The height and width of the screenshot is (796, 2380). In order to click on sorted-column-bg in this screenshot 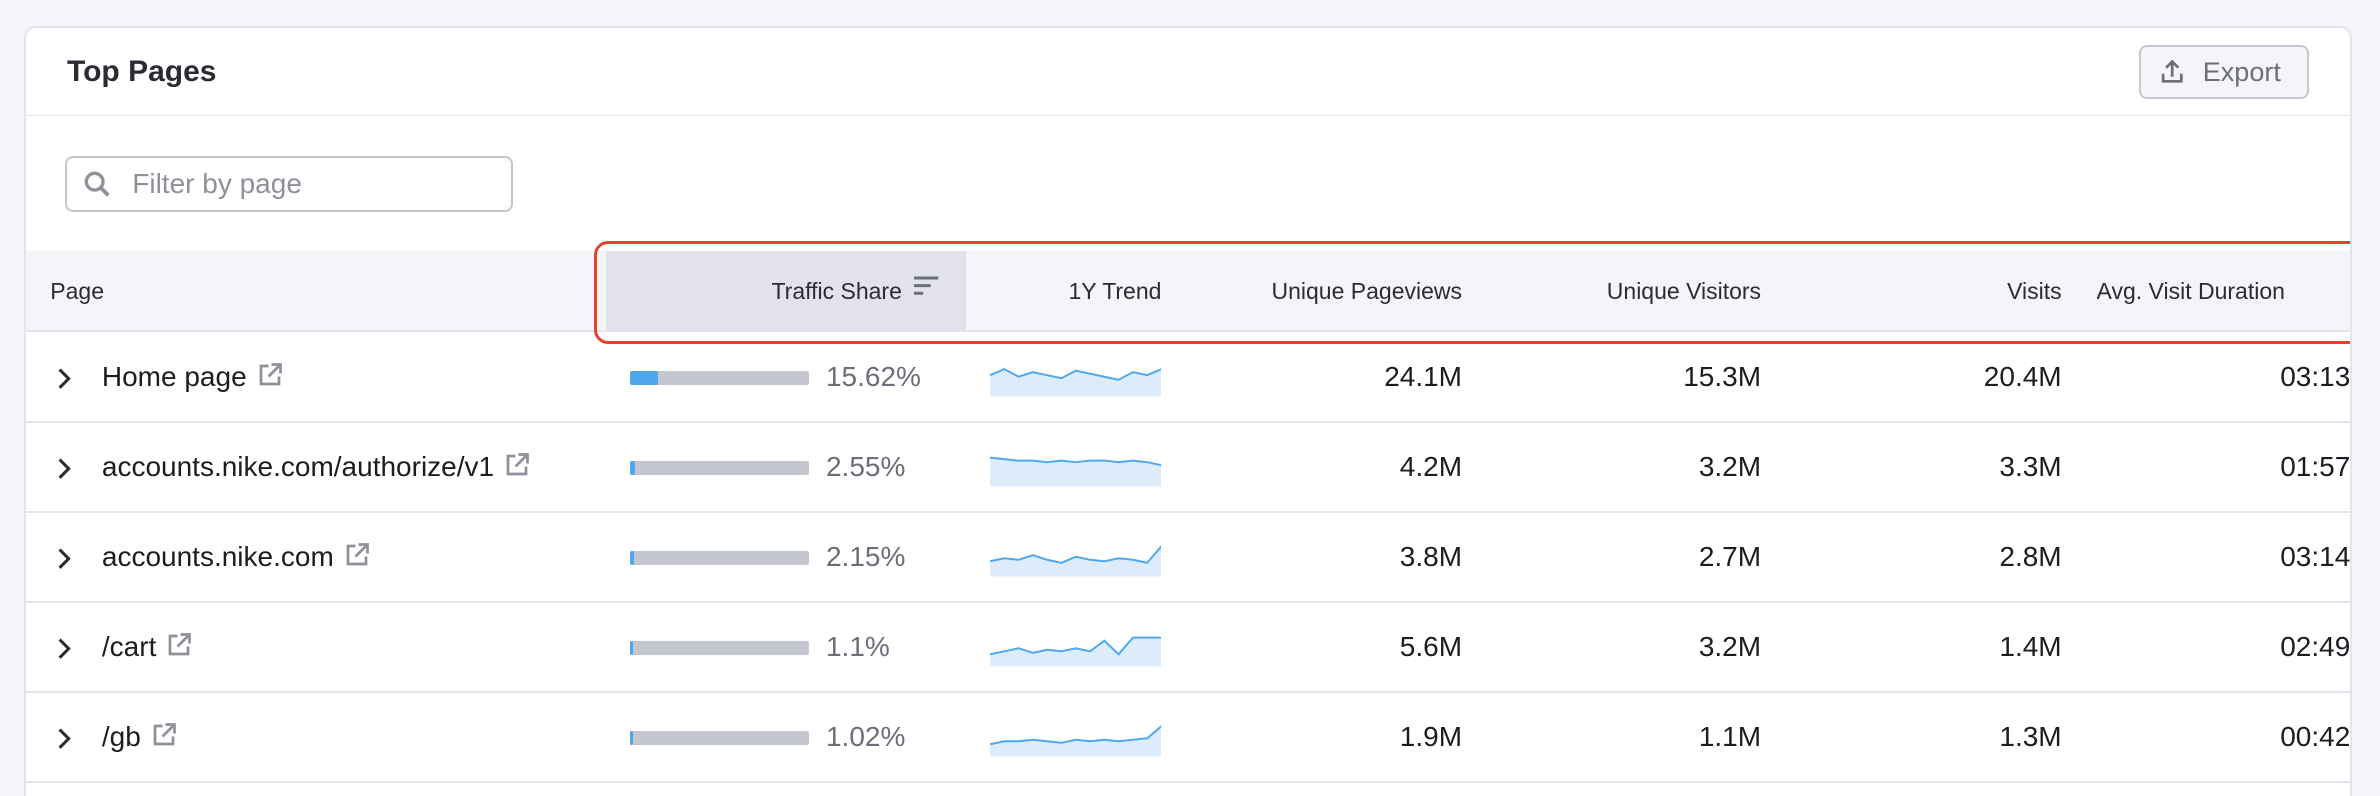, I will do `click(785, 291)`.